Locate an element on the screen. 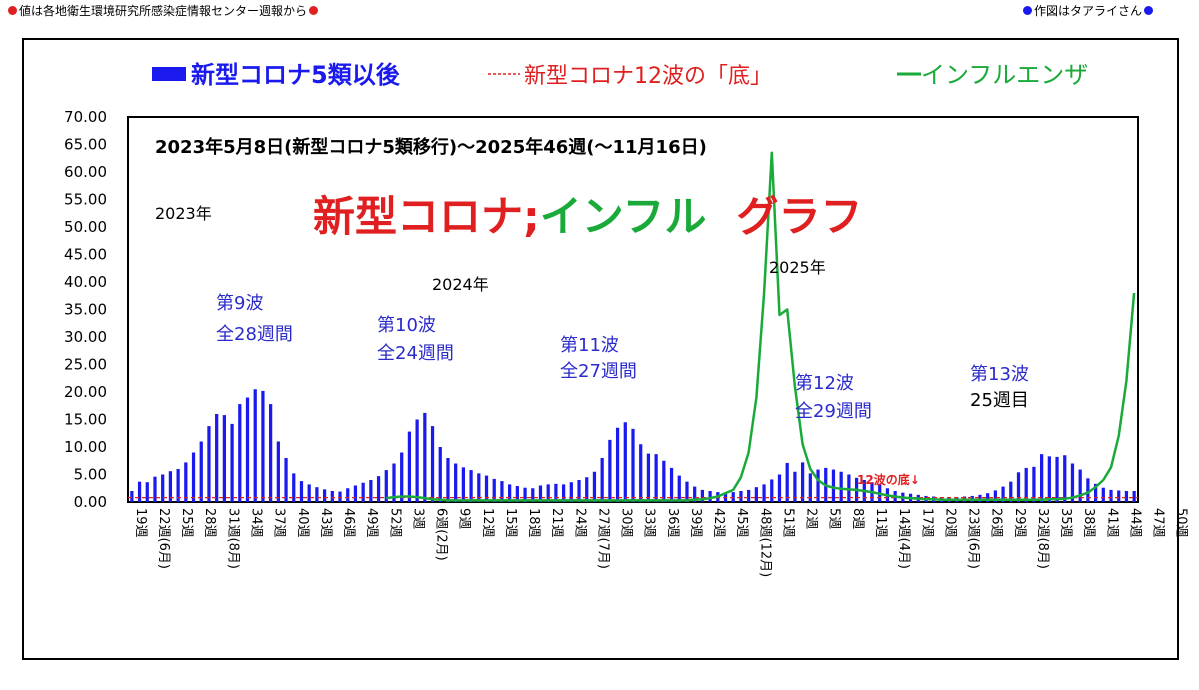 The width and height of the screenshot is (1199, 690). x-tick-label: 38週 is located at coordinates (1088, 523).